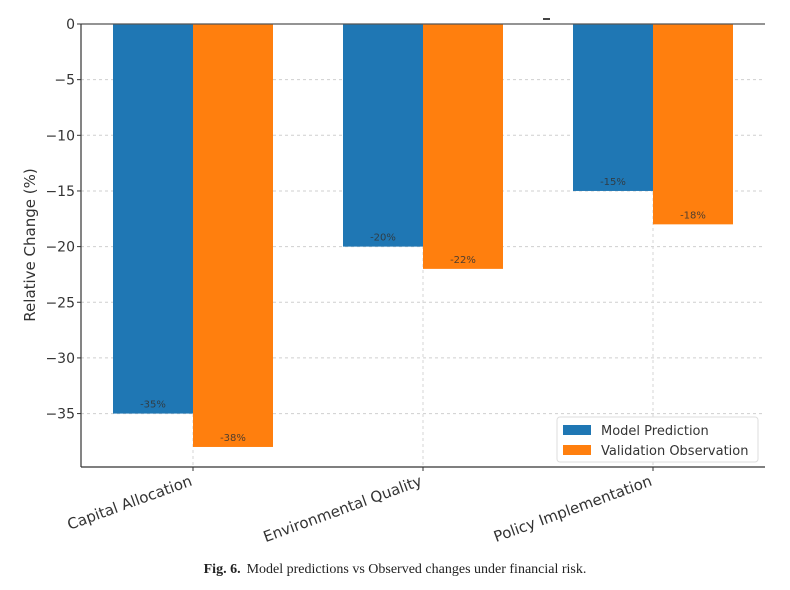 Image resolution: width=790 pixels, height=590 pixels. Describe the element at coordinates (693, 215) in the screenshot. I see `bar-value-label: -18%` at that location.